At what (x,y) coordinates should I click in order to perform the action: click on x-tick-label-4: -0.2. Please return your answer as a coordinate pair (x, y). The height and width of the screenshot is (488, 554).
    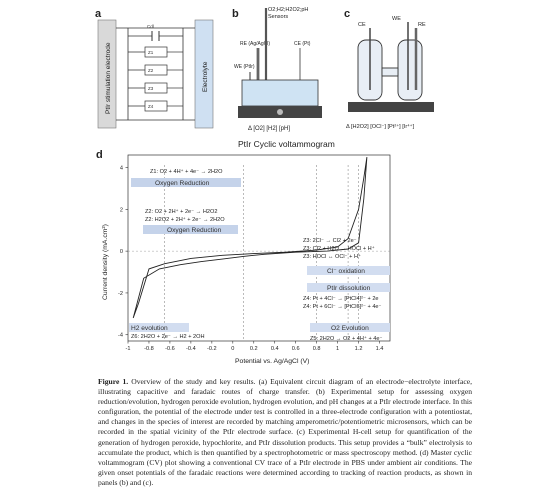
    Looking at the image, I should click on (212, 349).